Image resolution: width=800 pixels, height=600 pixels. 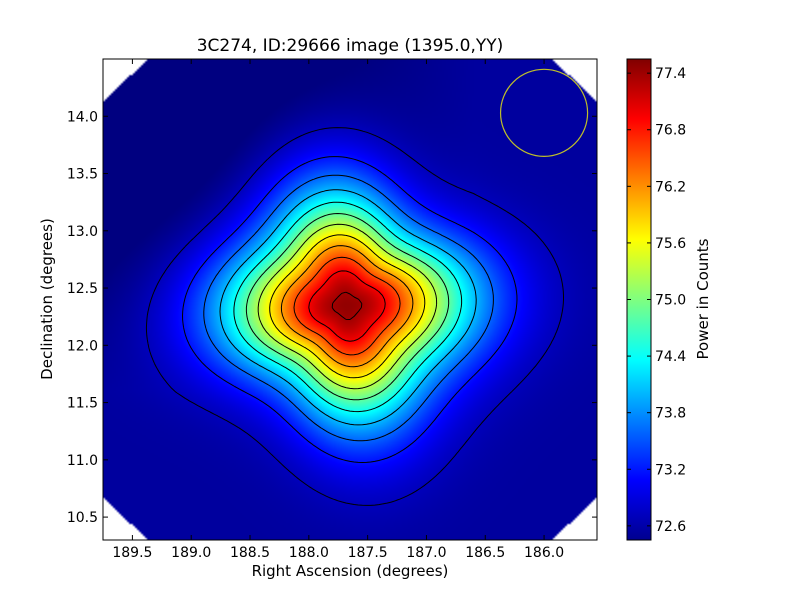 I want to click on y-tick-label: 11.0, so click(x=82, y=461).